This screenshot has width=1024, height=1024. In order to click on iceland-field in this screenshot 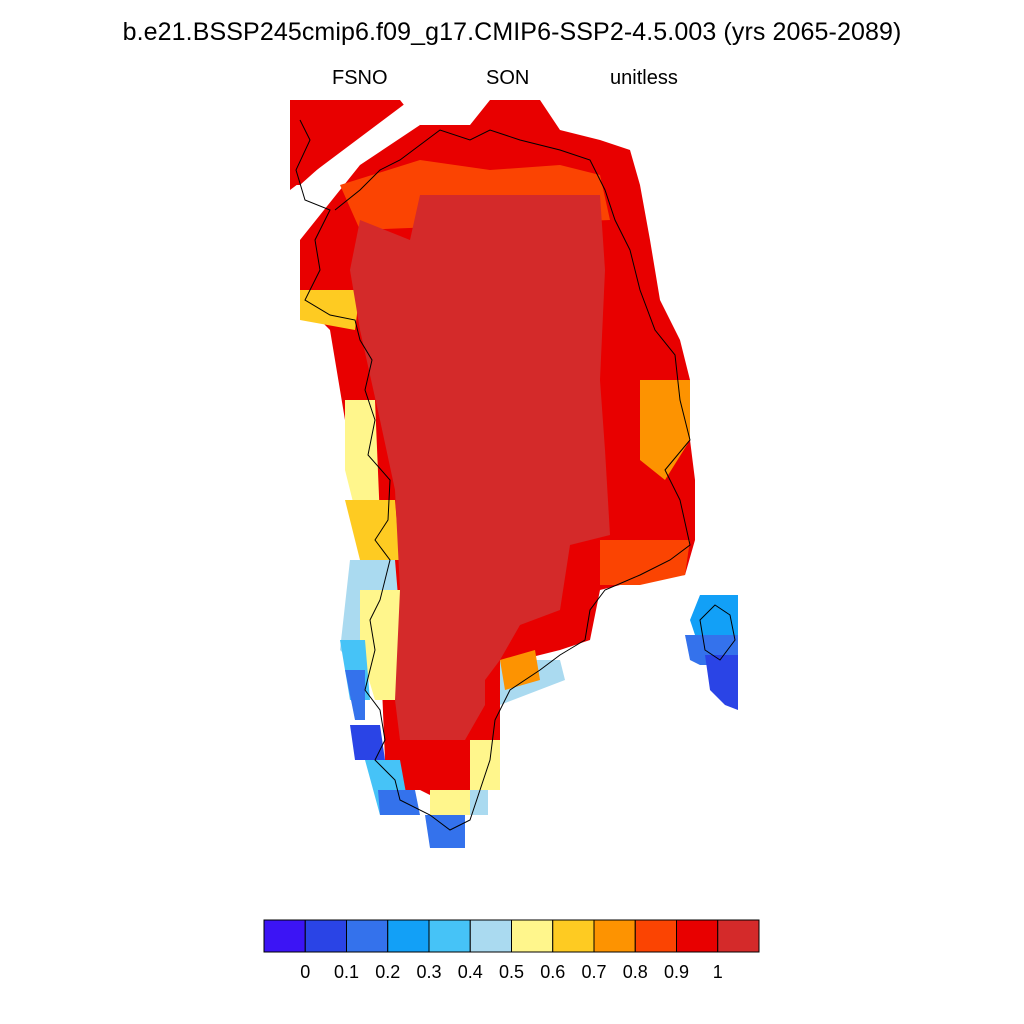, I will do `click(711, 652)`.